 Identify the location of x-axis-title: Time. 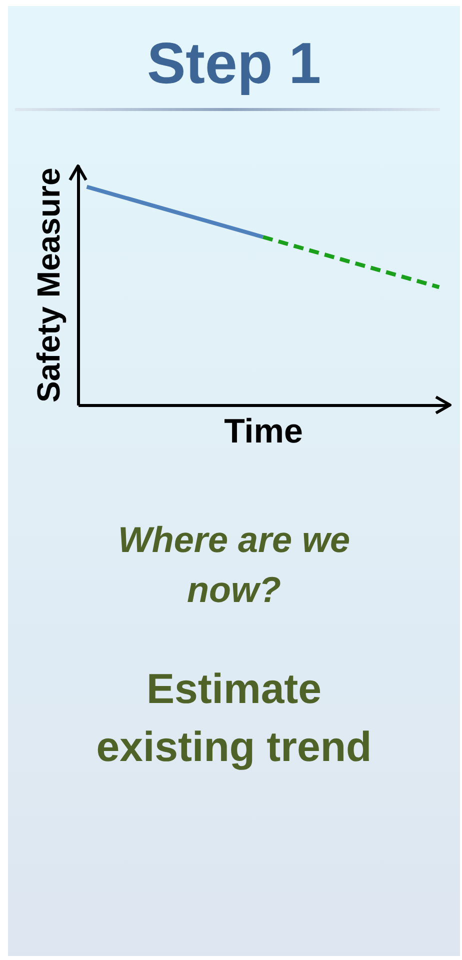
(263, 431).